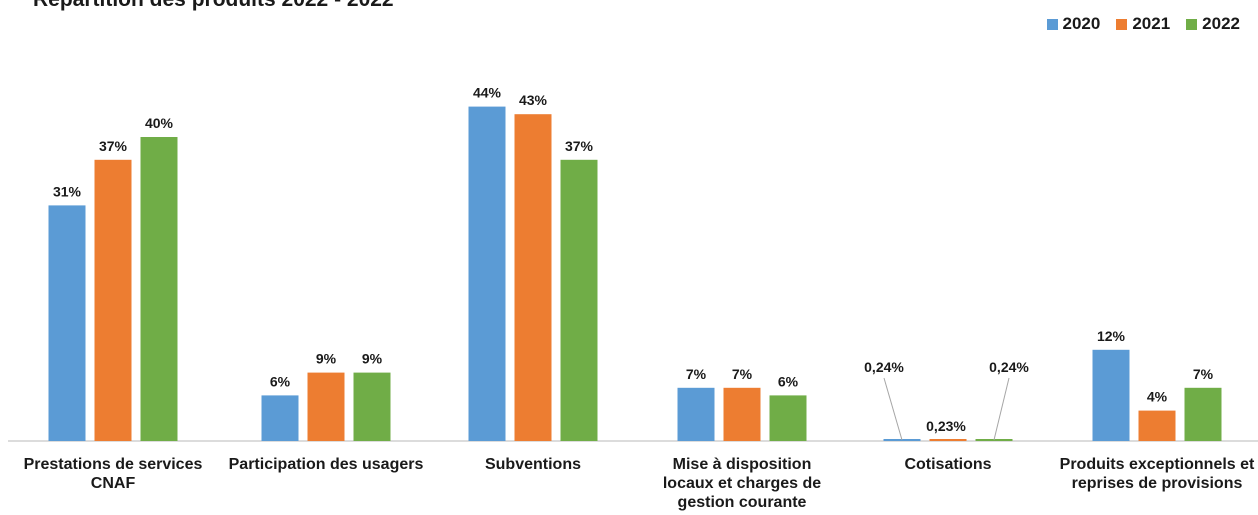  What do you see at coordinates (326, 464) in the screenshot?
I see `category-label-1: Participation des usagers` at bounding box center [326, 464].